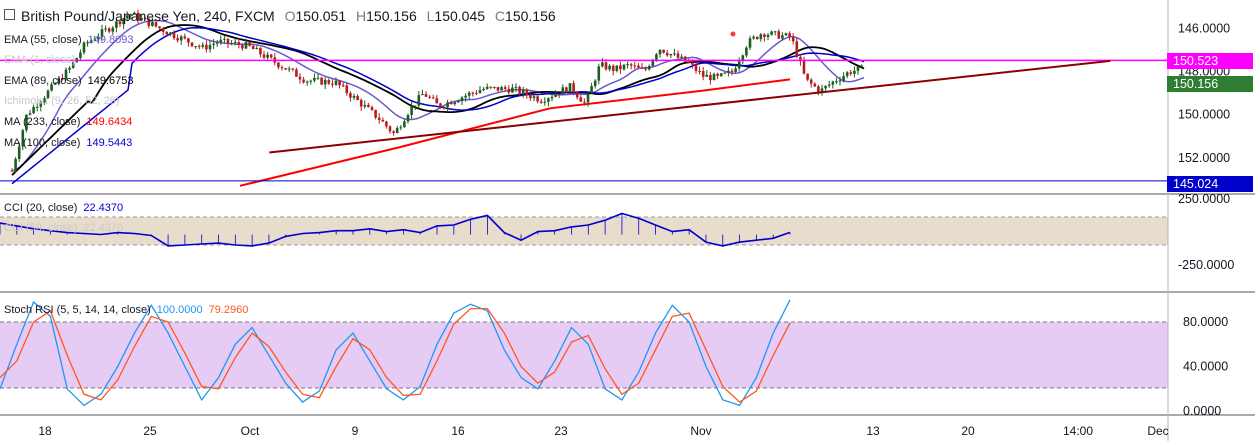  Describe the element at coordinates (63, 228) in the screenshot. I see `legend-cci-50: CCI (50, close) 22.4370` at that location.